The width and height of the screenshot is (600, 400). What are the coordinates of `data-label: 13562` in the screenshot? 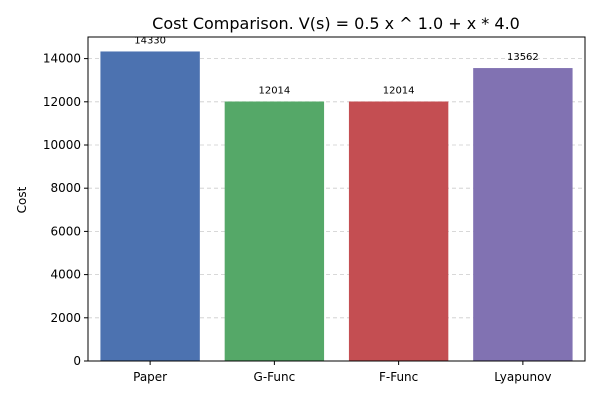 It's located at (523, 57).